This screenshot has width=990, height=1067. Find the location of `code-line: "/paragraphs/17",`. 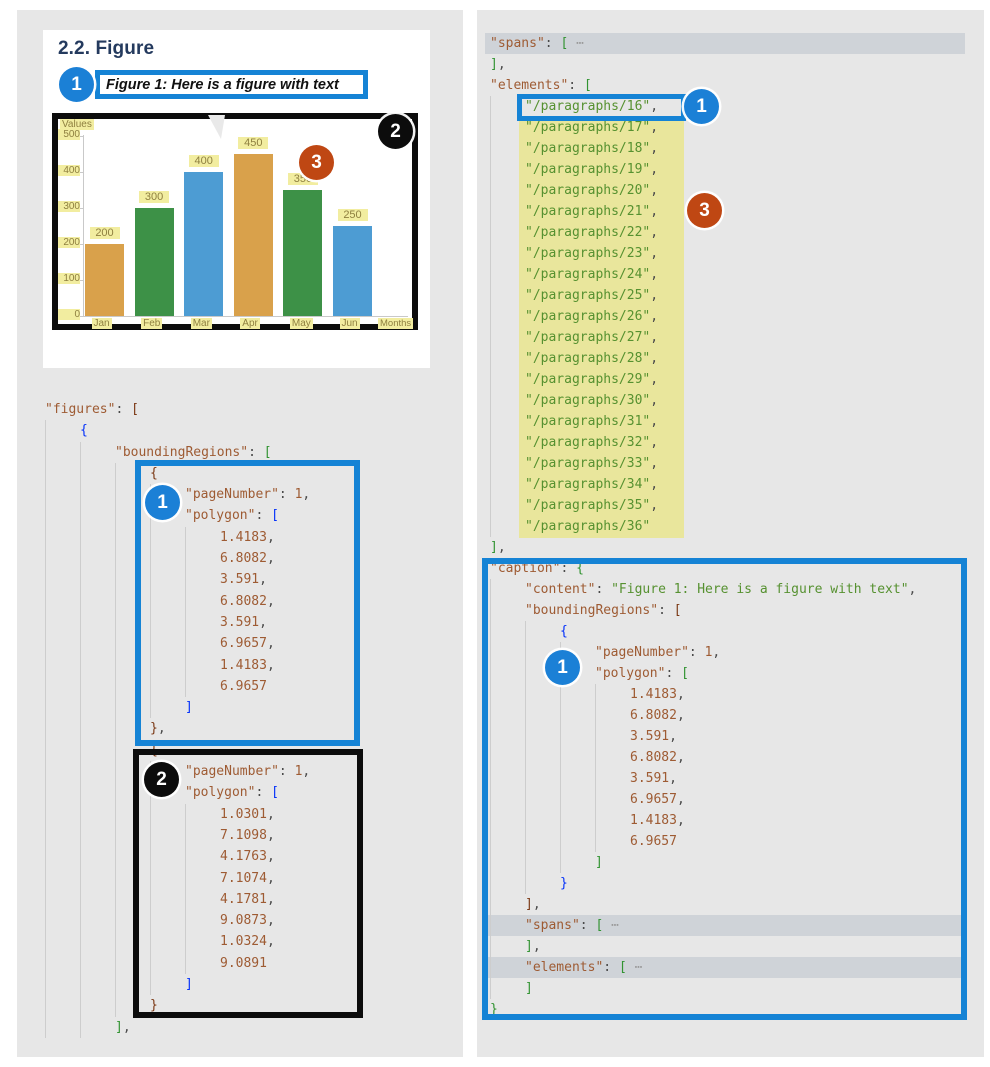

code-line: "/paragraphs/17", is located at coordinates (725, 127).